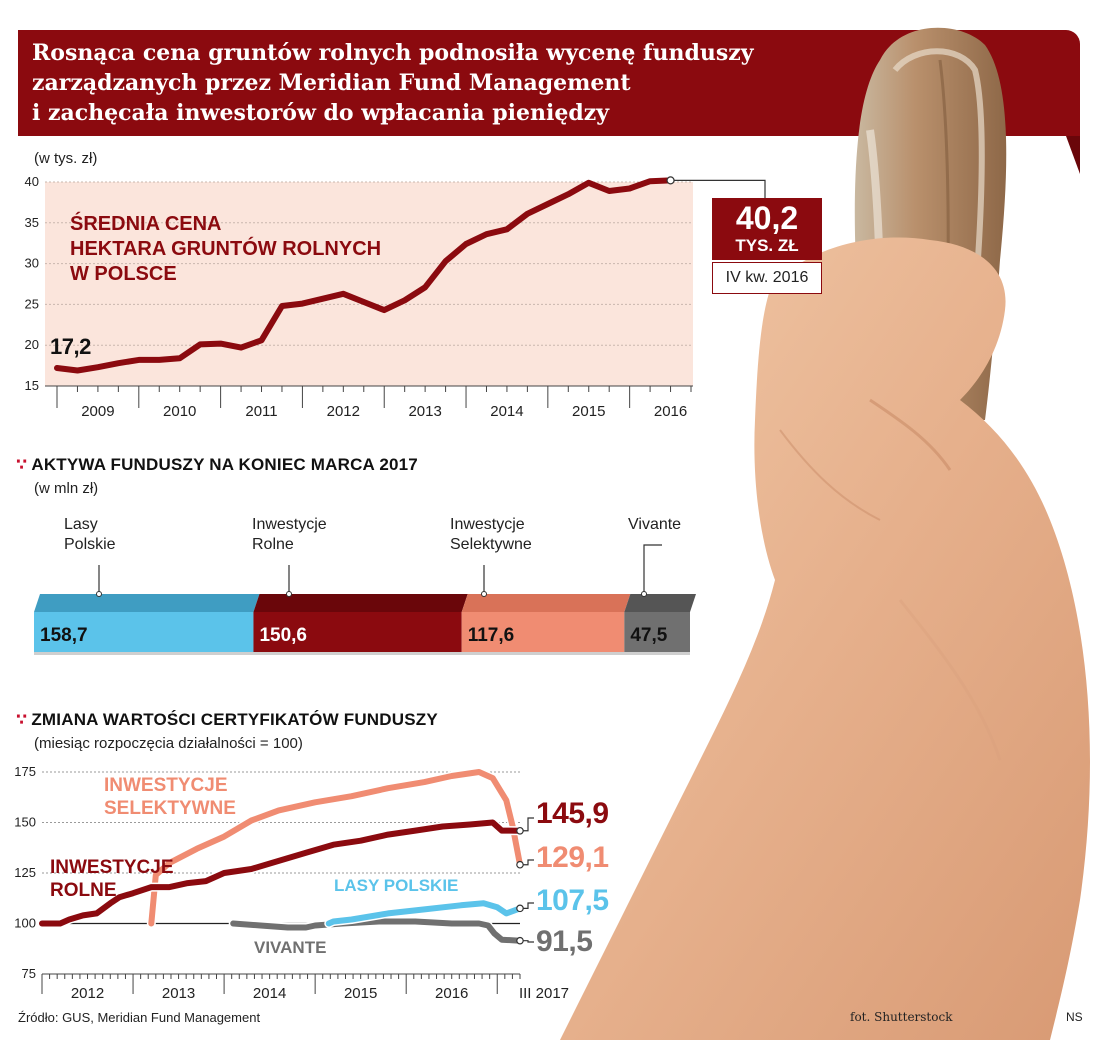 The image size is (1111, 1040). Describe the element at coordinates (1073, 155) in the screenshot. I see `title-band-fold` at that location.